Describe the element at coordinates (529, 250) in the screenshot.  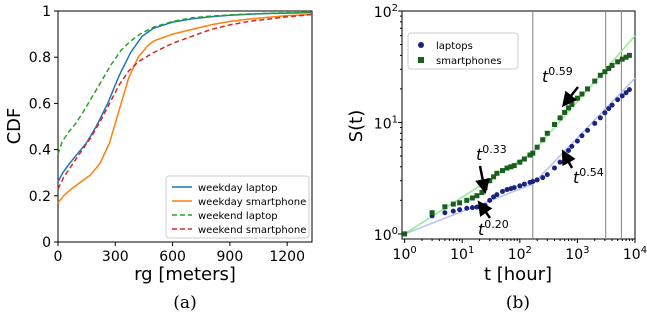
I see `x-tick-label-exponent: 2` at that location.